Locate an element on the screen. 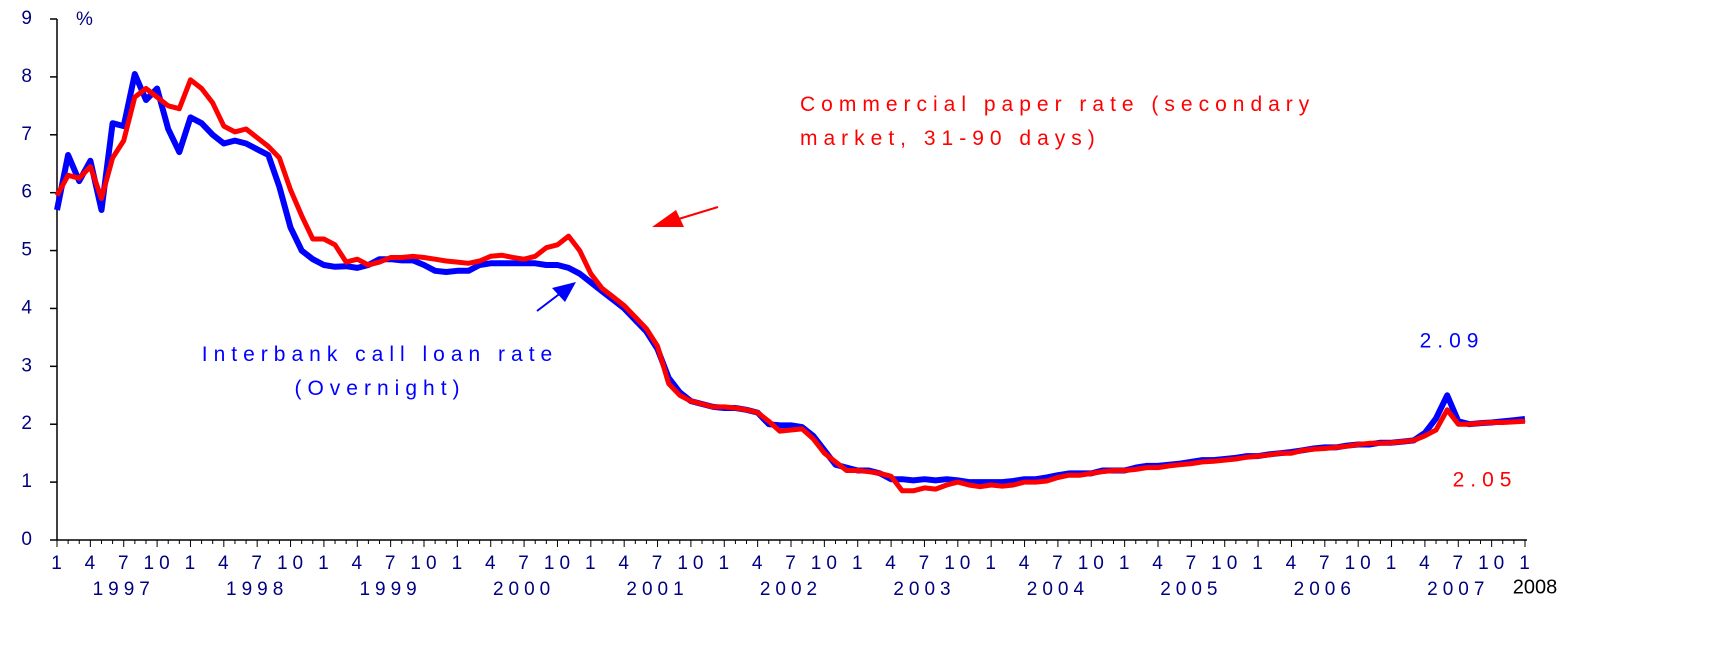  series-label: Interbank call loan rate (Overnight) is located at coordinates (380, 371).